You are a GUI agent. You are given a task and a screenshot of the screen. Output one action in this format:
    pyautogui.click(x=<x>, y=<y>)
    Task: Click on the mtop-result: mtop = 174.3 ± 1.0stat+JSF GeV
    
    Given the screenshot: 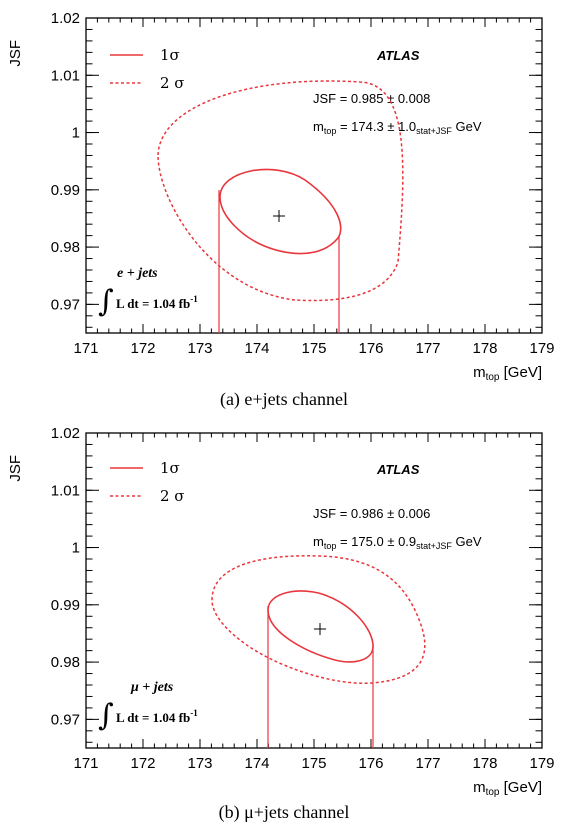 What is the action you would take?
    pyautogui.click(x=397, y=127)
    